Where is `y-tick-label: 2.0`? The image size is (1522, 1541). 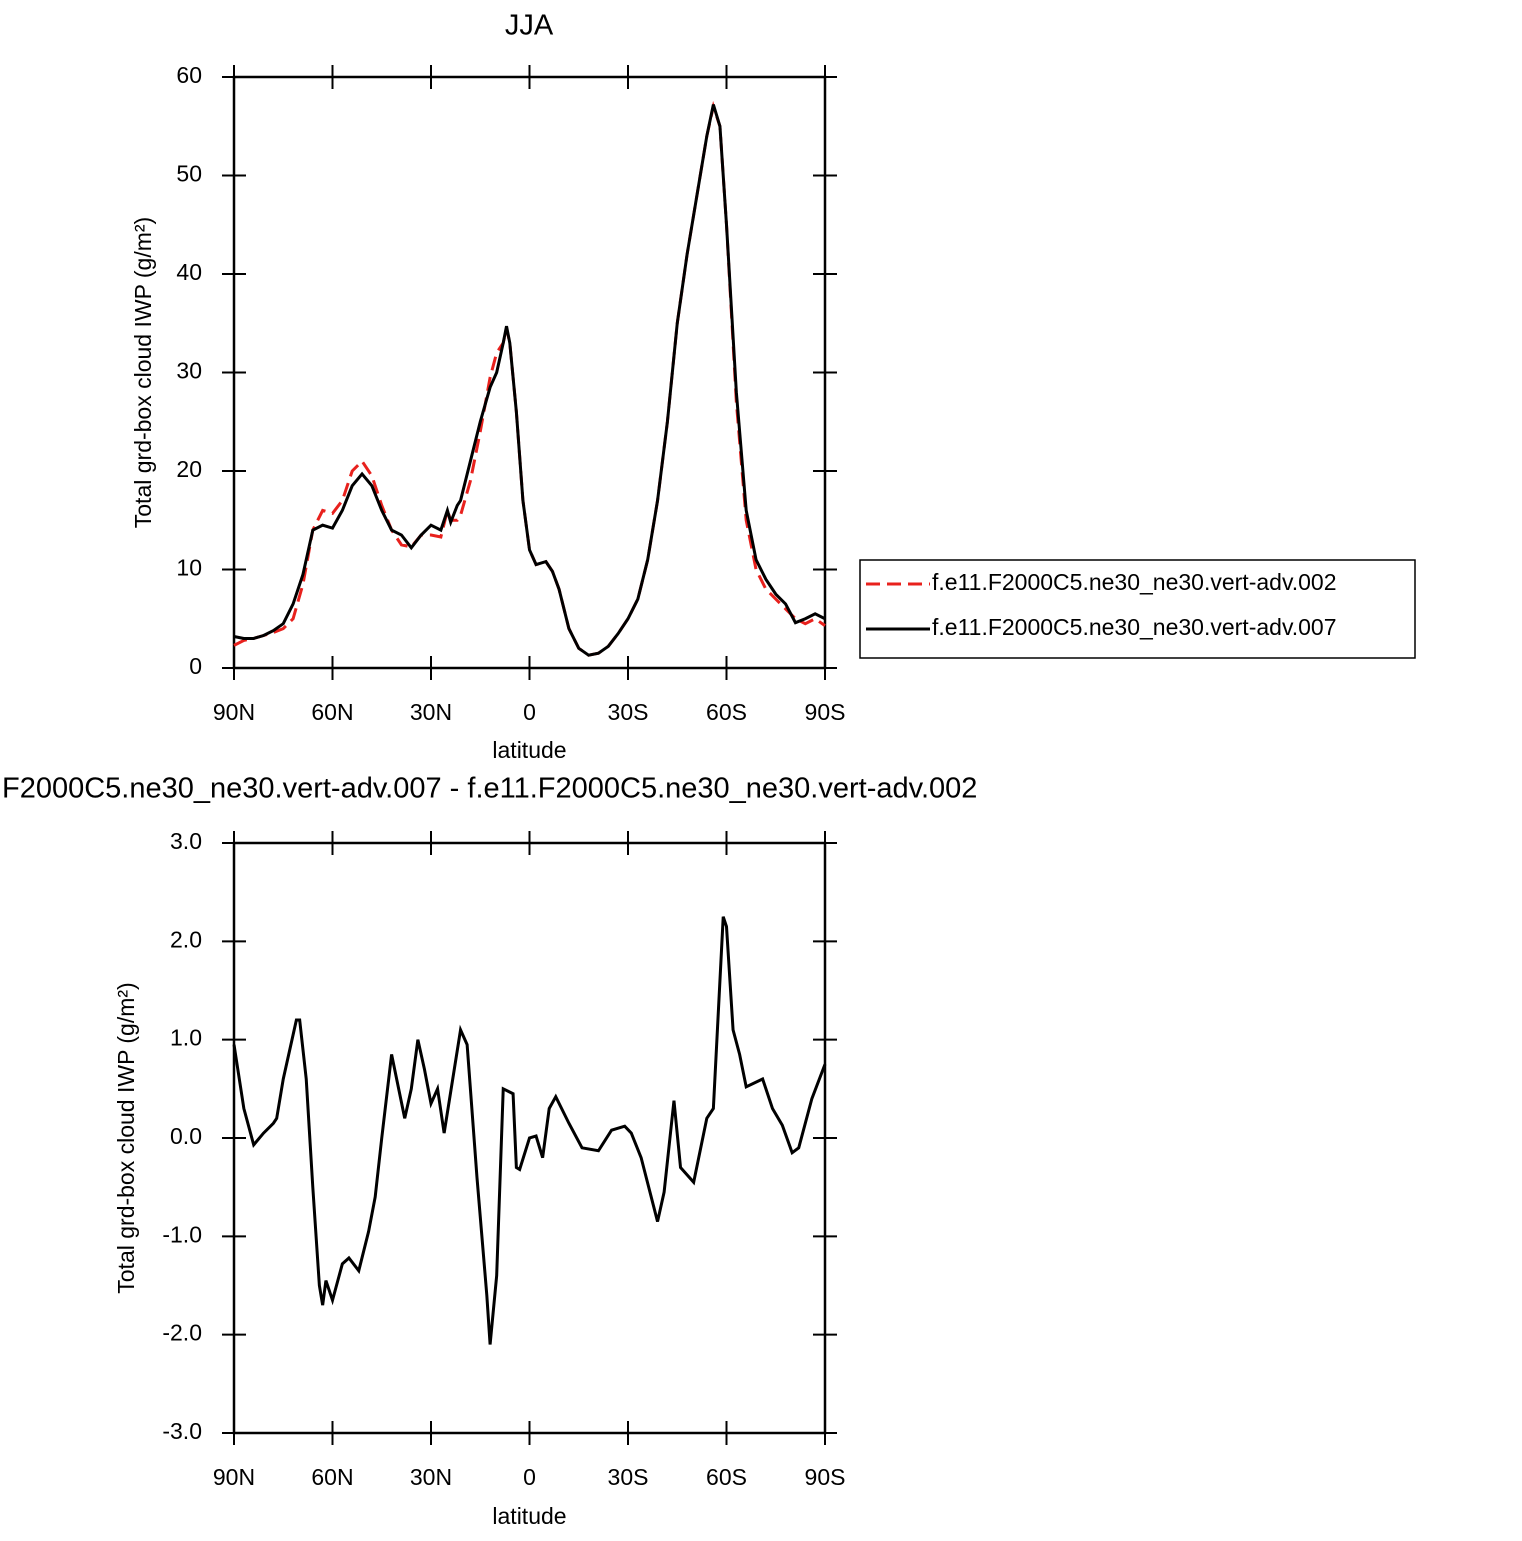
y-tick-label: 2.0 is located at coordinates (186, 939).